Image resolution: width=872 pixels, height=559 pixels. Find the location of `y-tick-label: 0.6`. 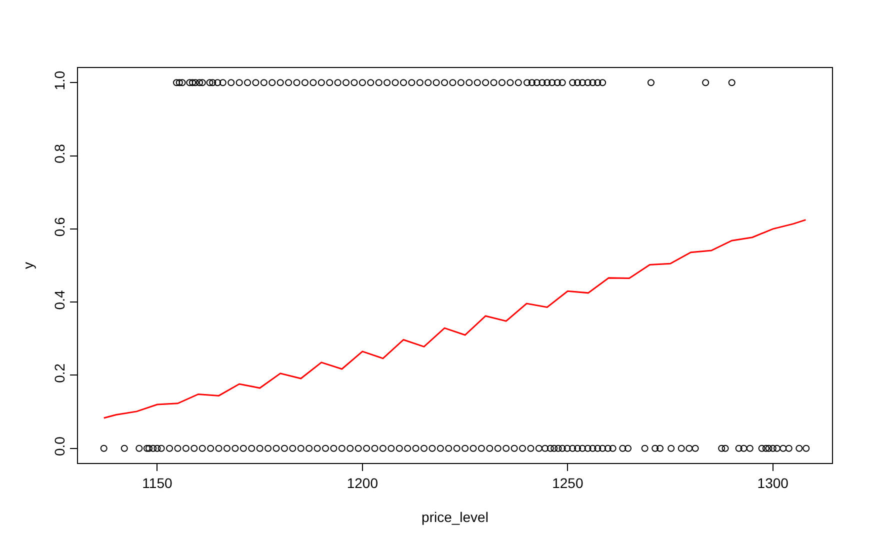

y-tick-label: 0.6 is located at coordinates (59, 226).